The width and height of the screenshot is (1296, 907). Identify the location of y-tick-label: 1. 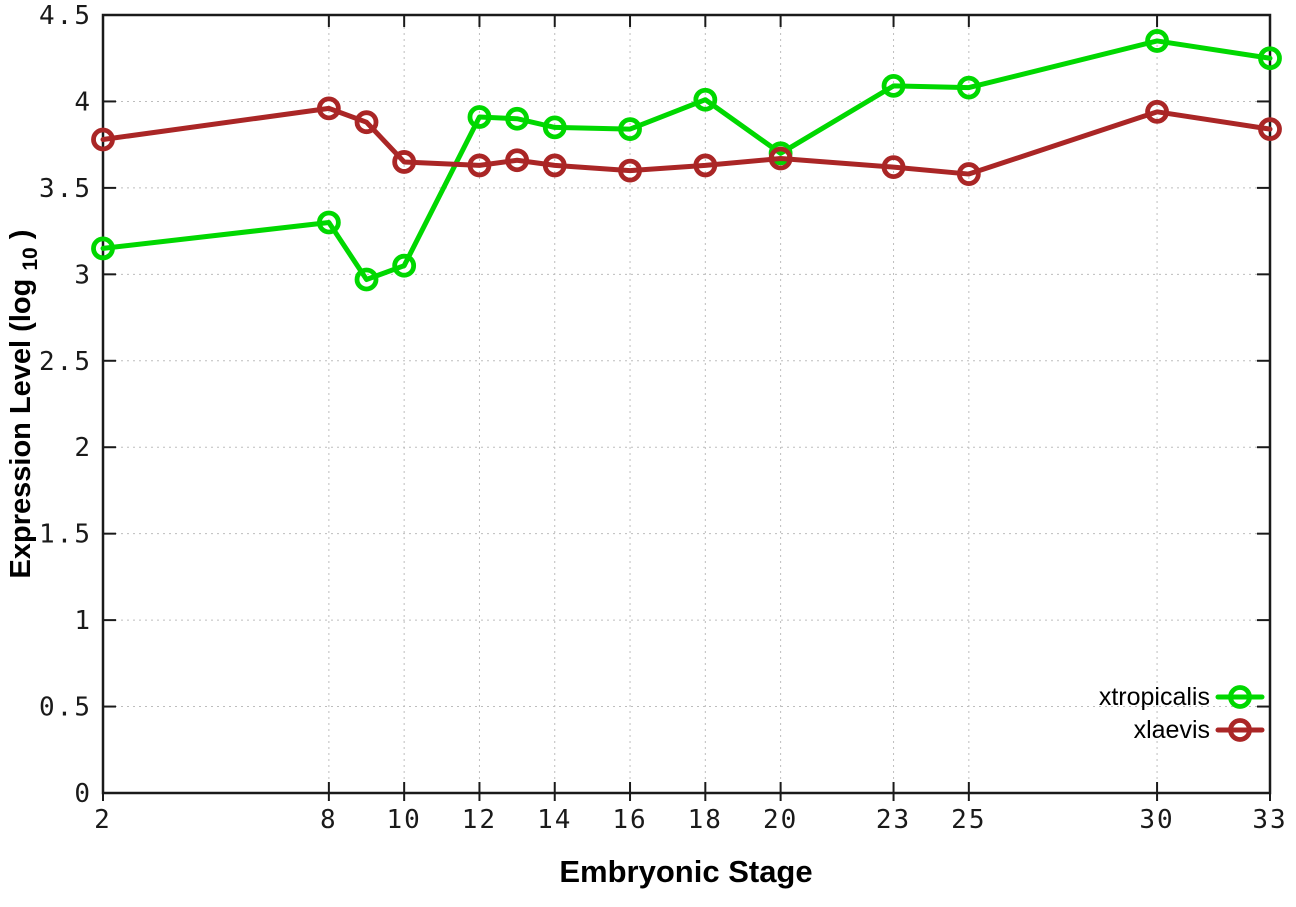
(83, 621).